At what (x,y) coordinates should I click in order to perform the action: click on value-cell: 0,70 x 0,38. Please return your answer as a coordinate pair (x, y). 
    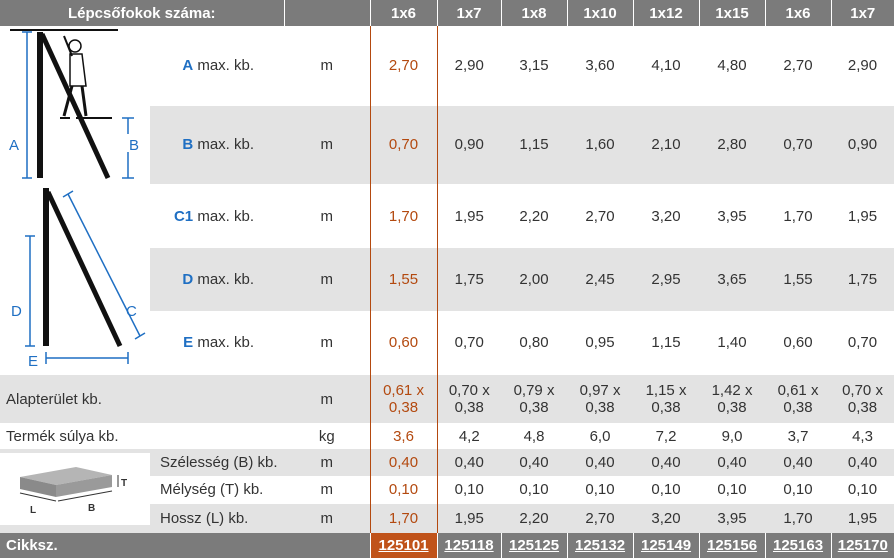
    Looking at the image, I should click on (469, 399).